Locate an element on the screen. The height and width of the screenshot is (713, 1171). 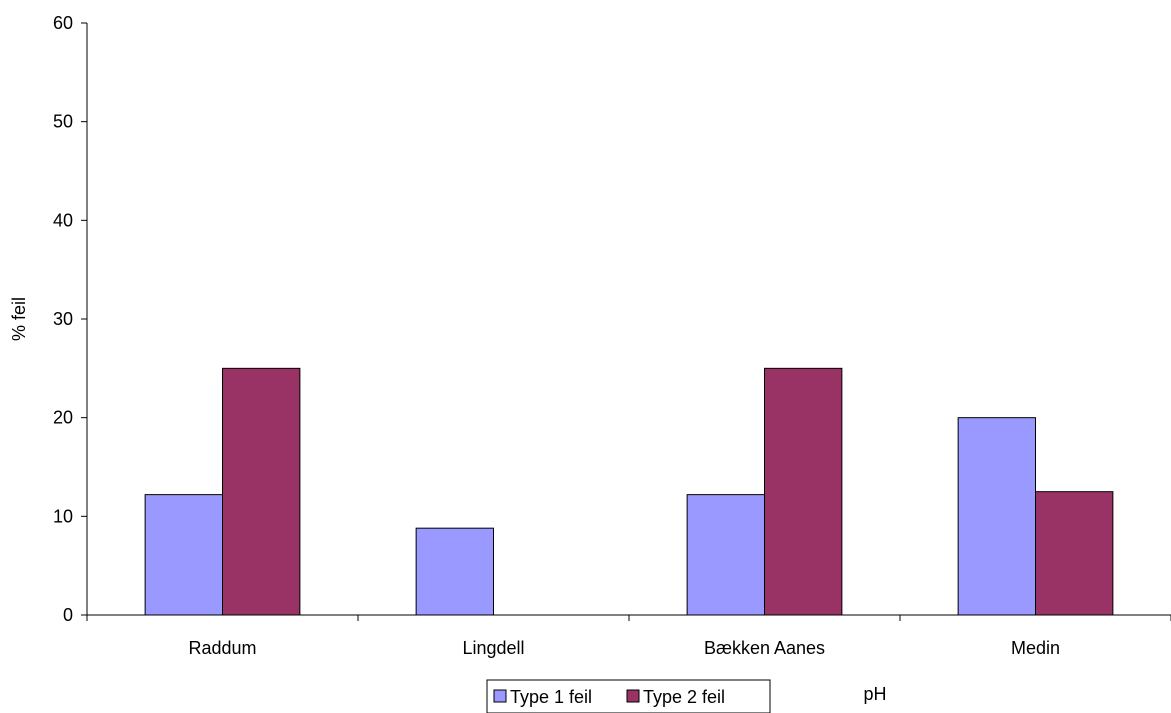
x-axis: Raddum Lingdell Bækken Aanes Medin is located at coordinates (628, 636).